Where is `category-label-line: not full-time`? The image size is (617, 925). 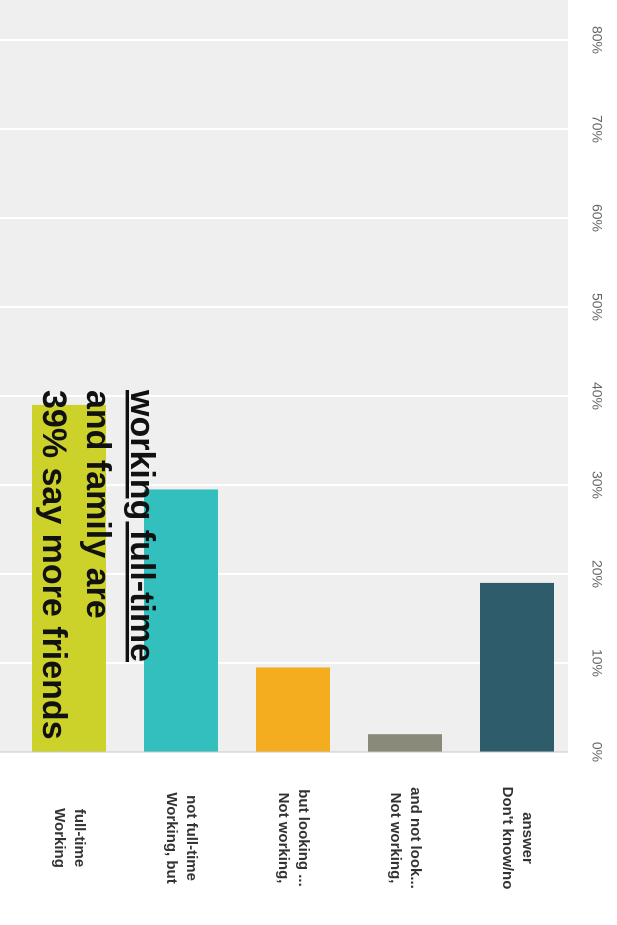 category-label-line: not full-time is located at coordinates (191, 838).